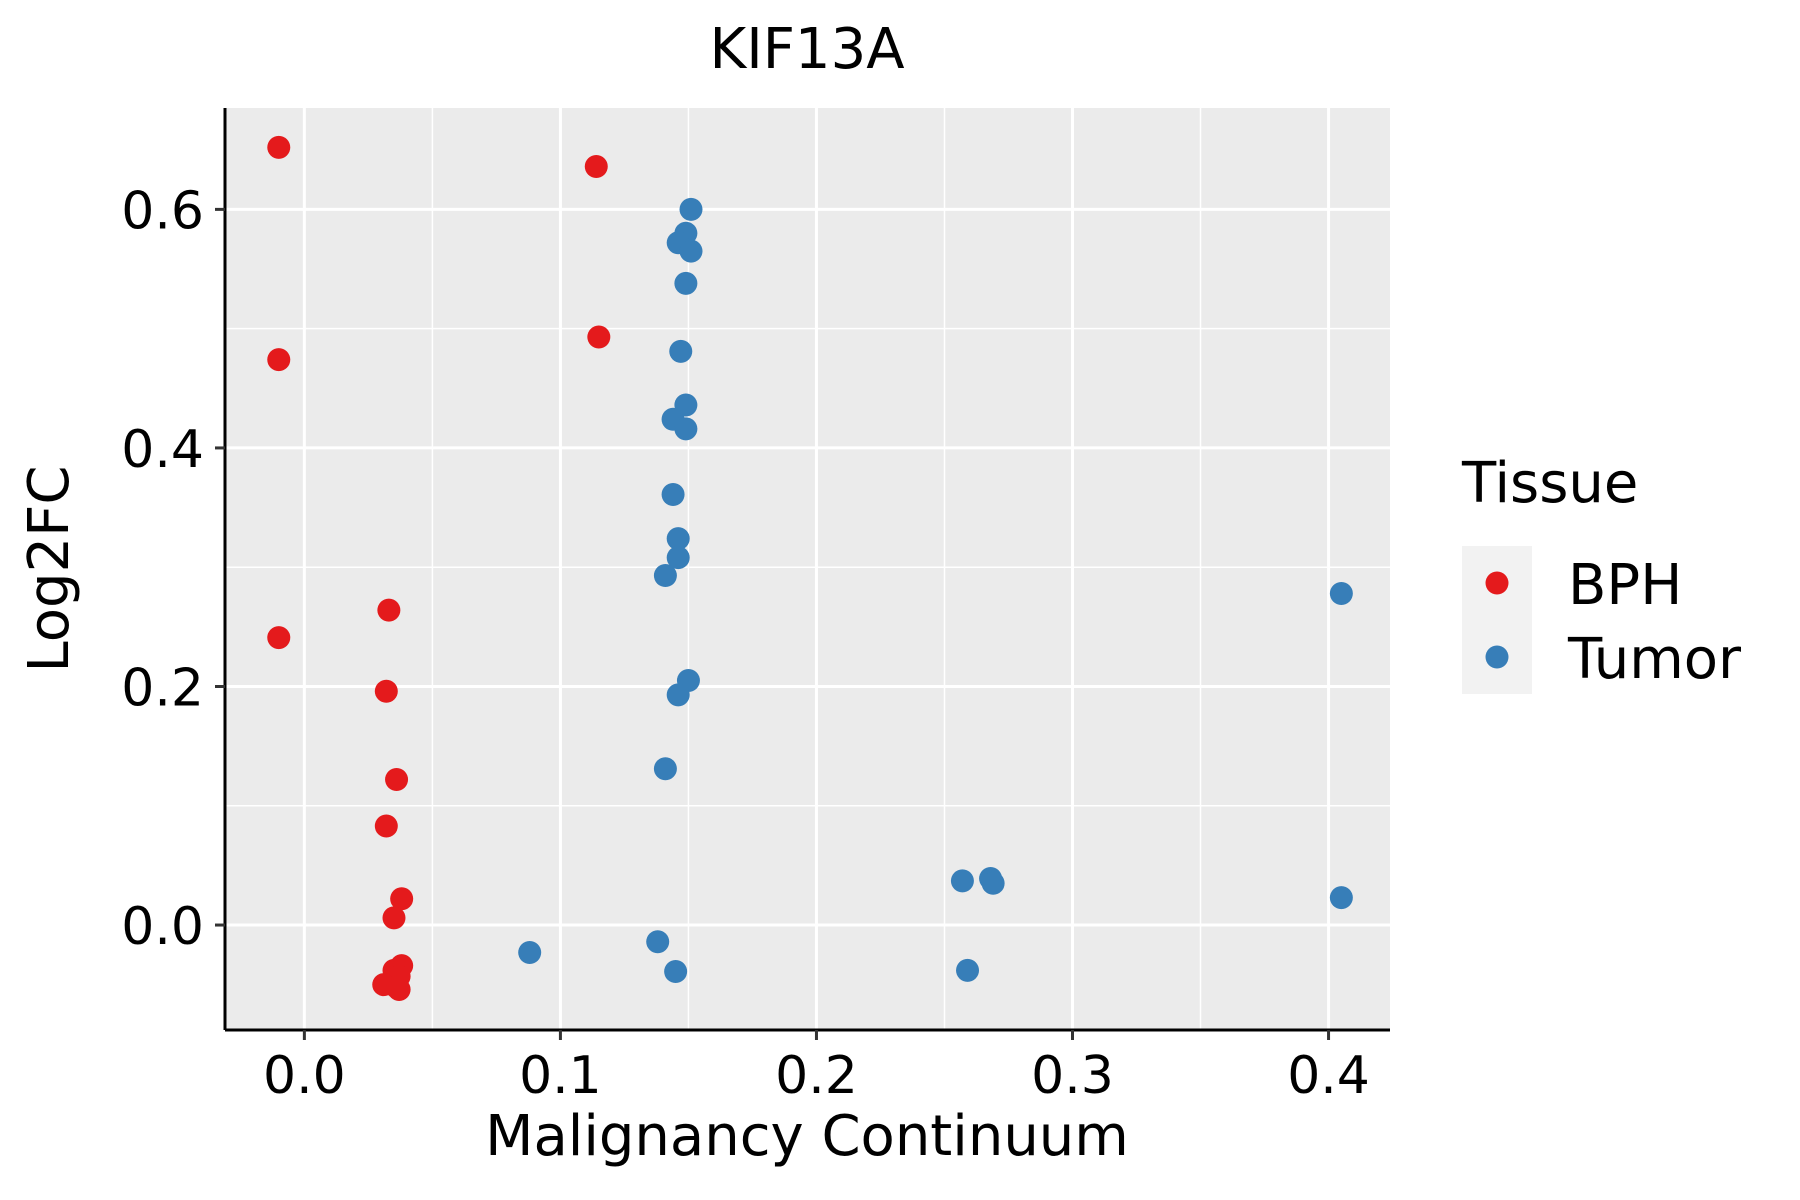 Image resolution: width=1800 pixels, height=1200 pixels. Describe the element at coordinates (162, 688) in the screenshot. I see `y-tick-label: 0.2` at that location.